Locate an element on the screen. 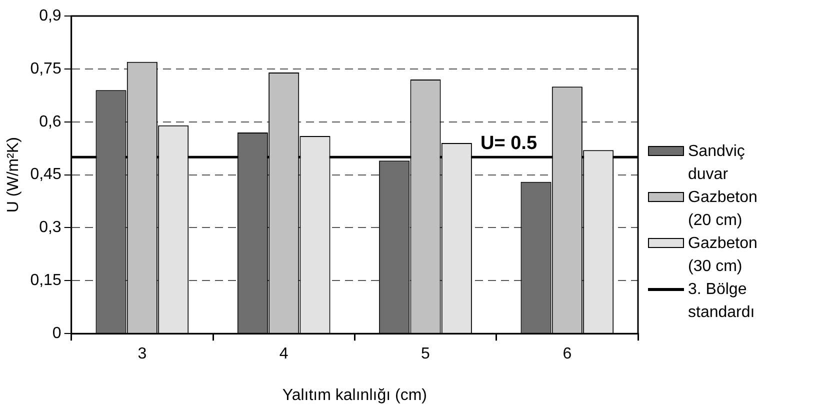  x-tick-label: 4 is located at coordinates (283, 354).